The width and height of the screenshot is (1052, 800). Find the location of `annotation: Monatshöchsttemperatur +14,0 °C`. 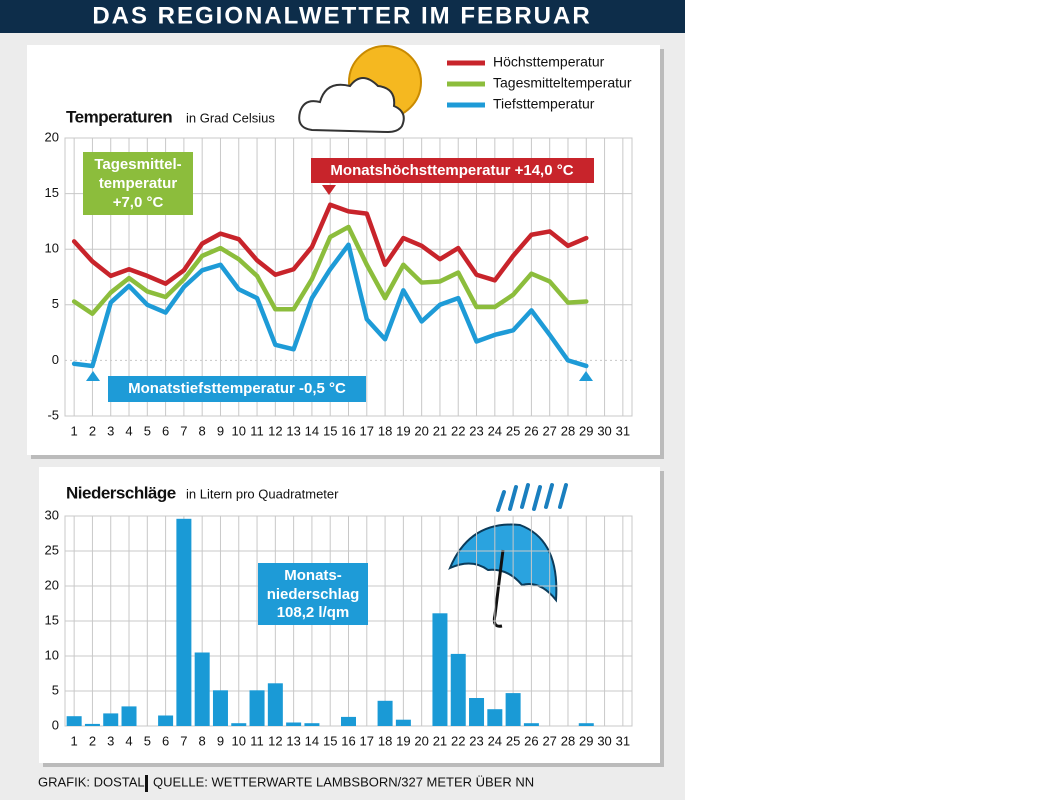

annotation: Monatshöchsttemperatur +14,0 °C is located at coordinates (451, 170).